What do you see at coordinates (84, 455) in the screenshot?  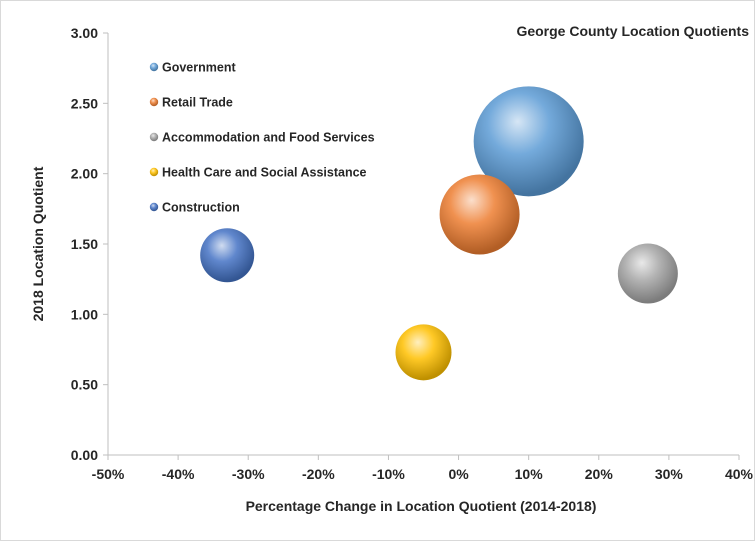 I see `y-tick-label: 0.00` at bounding box center [84, 455].